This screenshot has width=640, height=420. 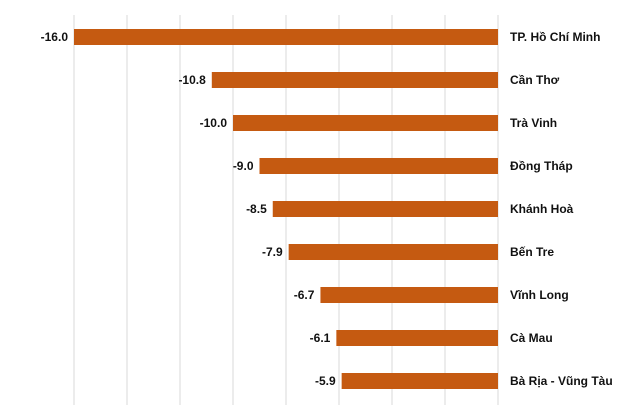 What do you see at coordinates (55, 37) in the screenshot?
I see `value-label-0: -16.0` at bounding box center [55, 37].